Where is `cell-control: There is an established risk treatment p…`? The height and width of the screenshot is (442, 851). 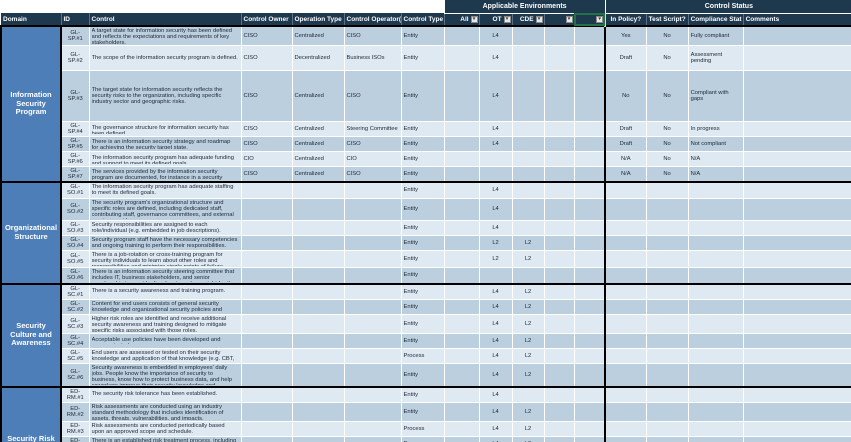 cell-control: There is an established risk treatment p… is located at coordinates (165, 439).